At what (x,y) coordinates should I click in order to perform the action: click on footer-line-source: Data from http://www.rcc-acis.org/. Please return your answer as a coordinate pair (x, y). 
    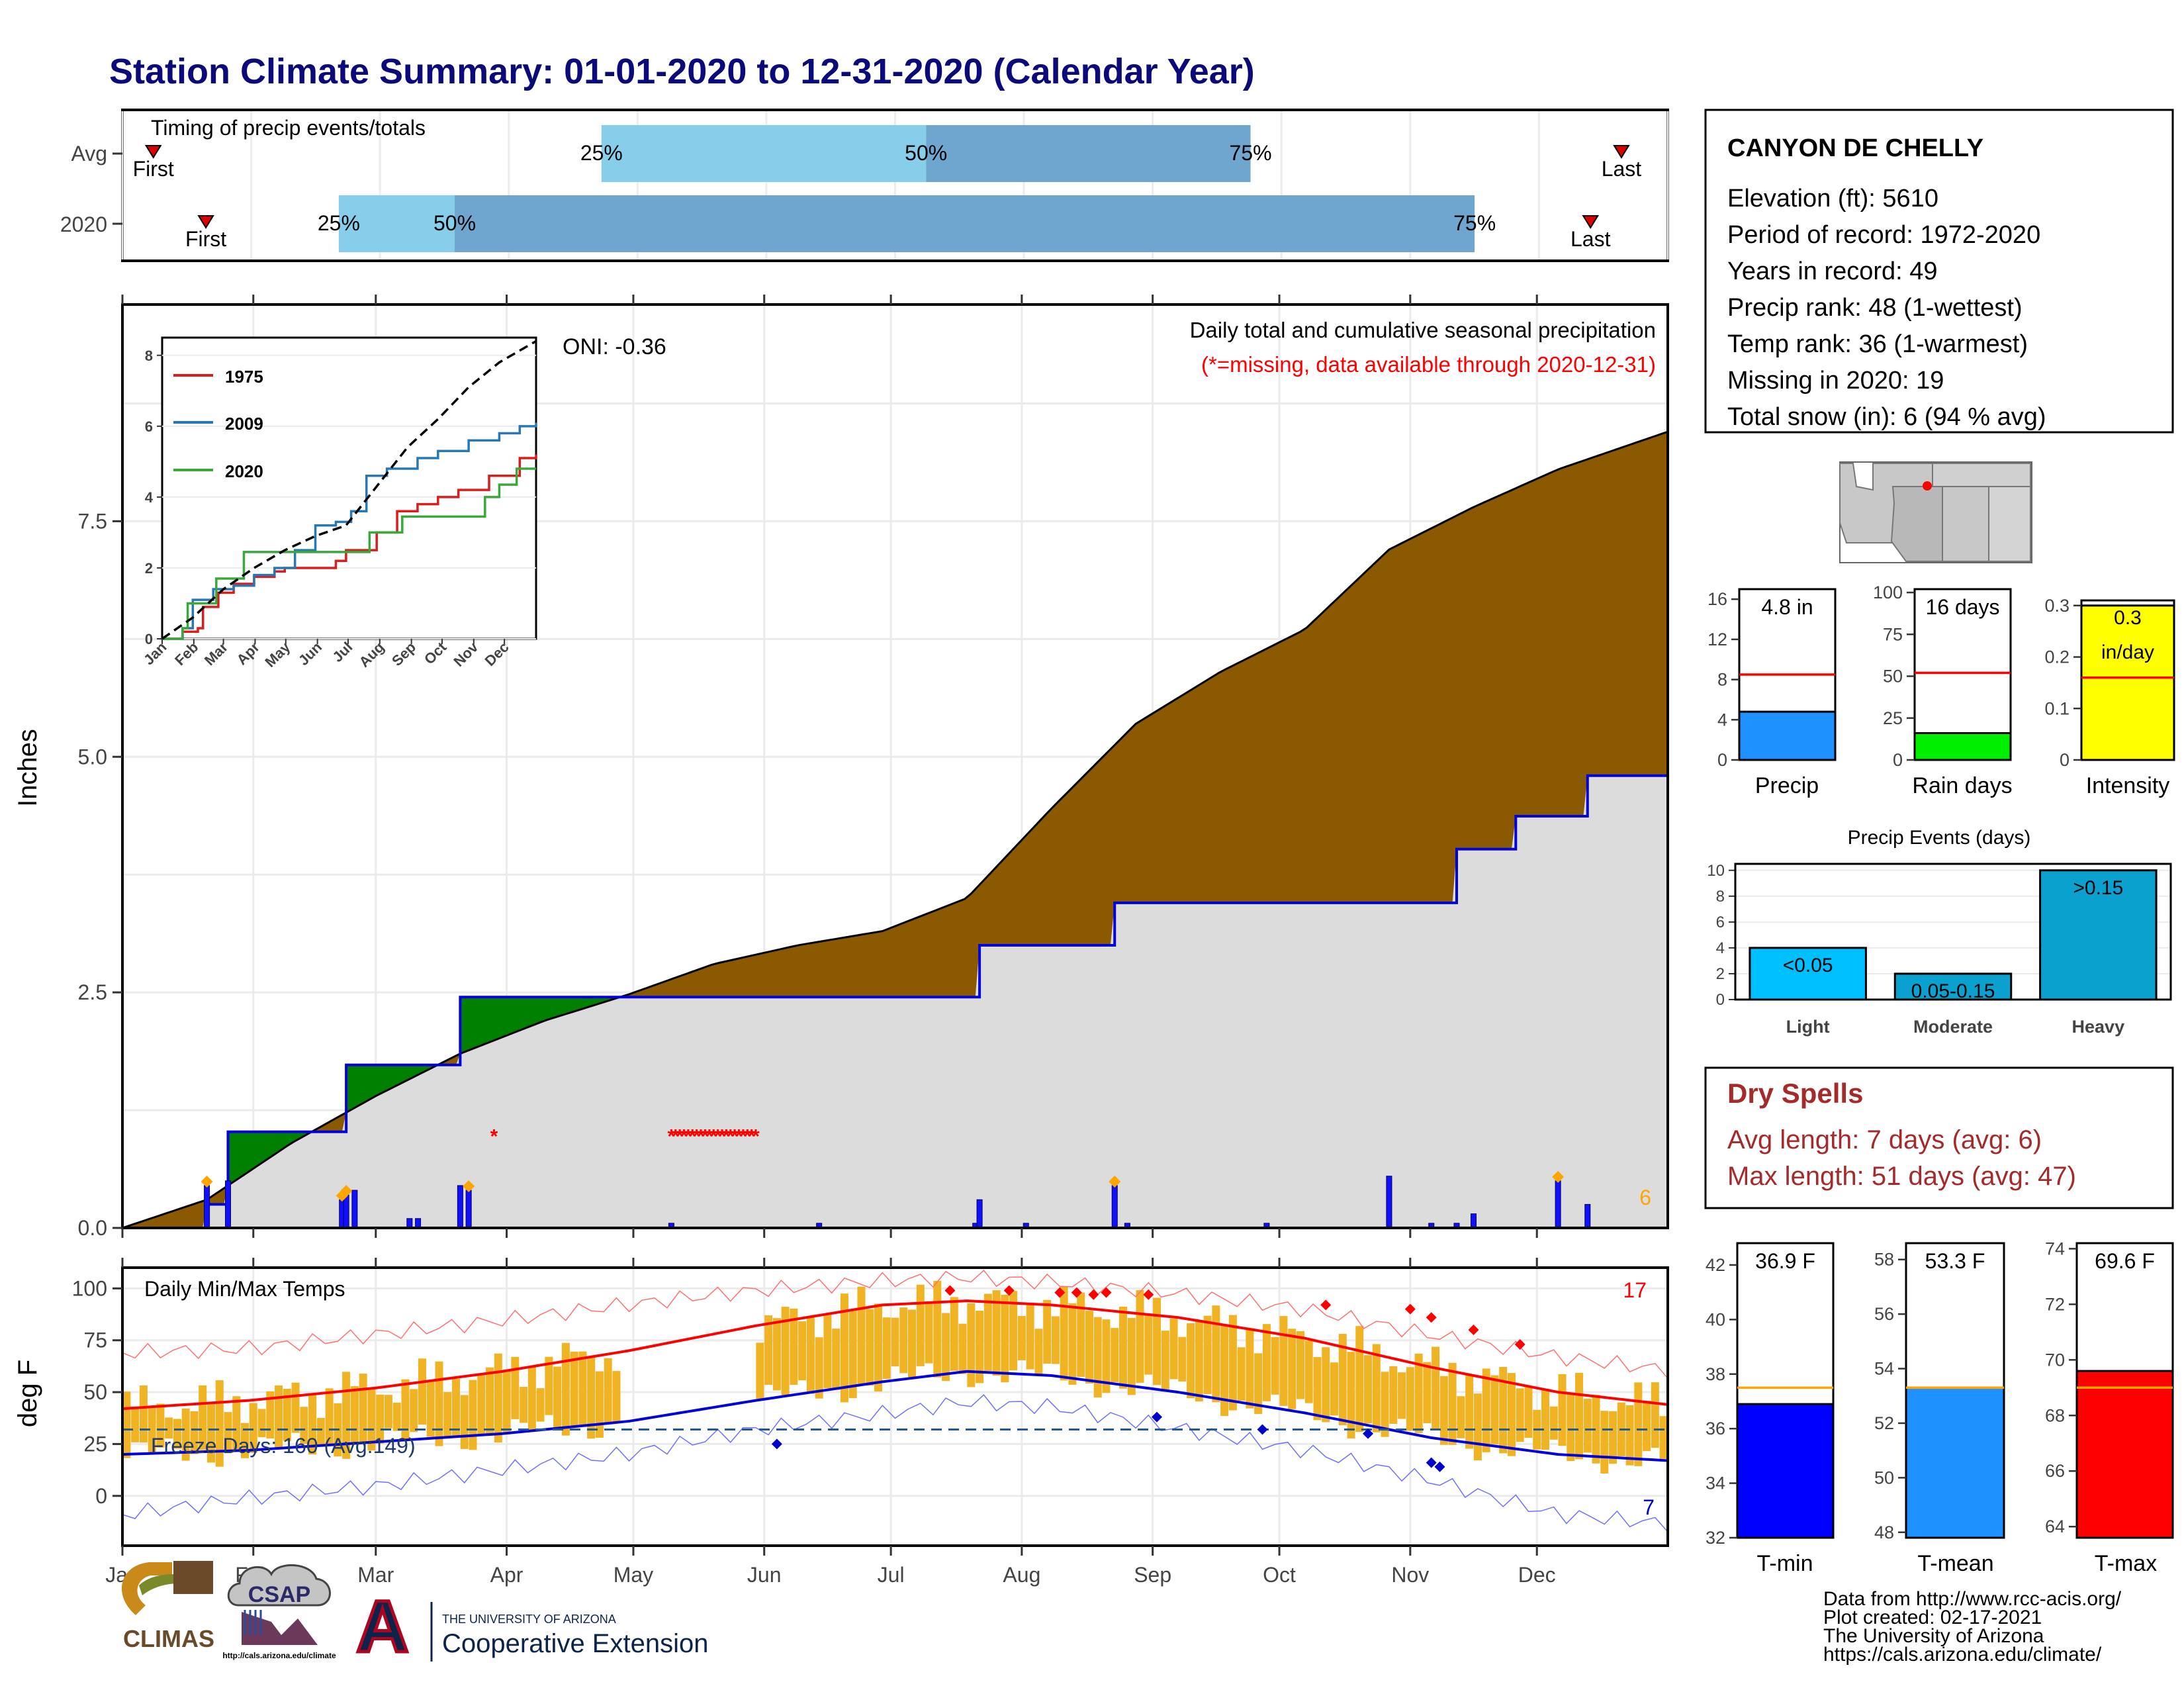
    Looking at the image, I should click on (1972, 1599).